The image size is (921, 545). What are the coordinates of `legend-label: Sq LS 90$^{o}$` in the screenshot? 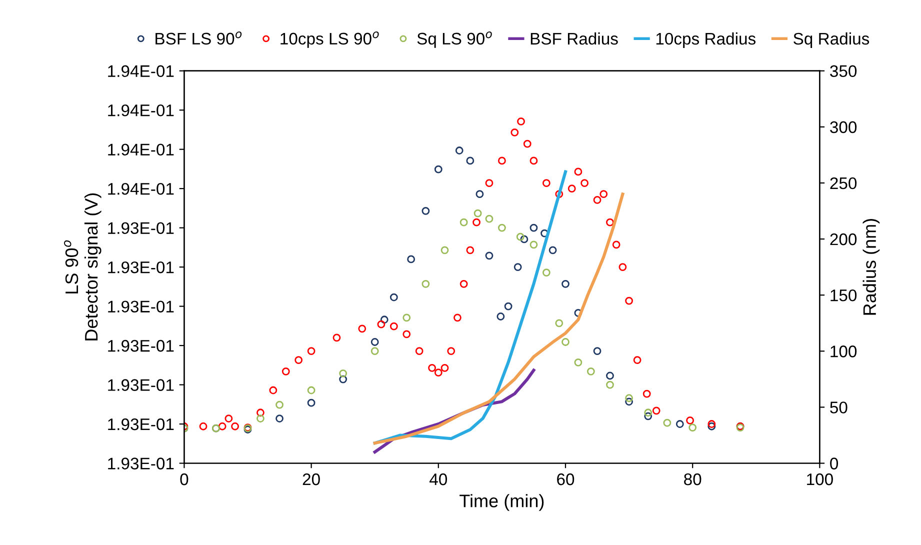 It's located at (454, 40).